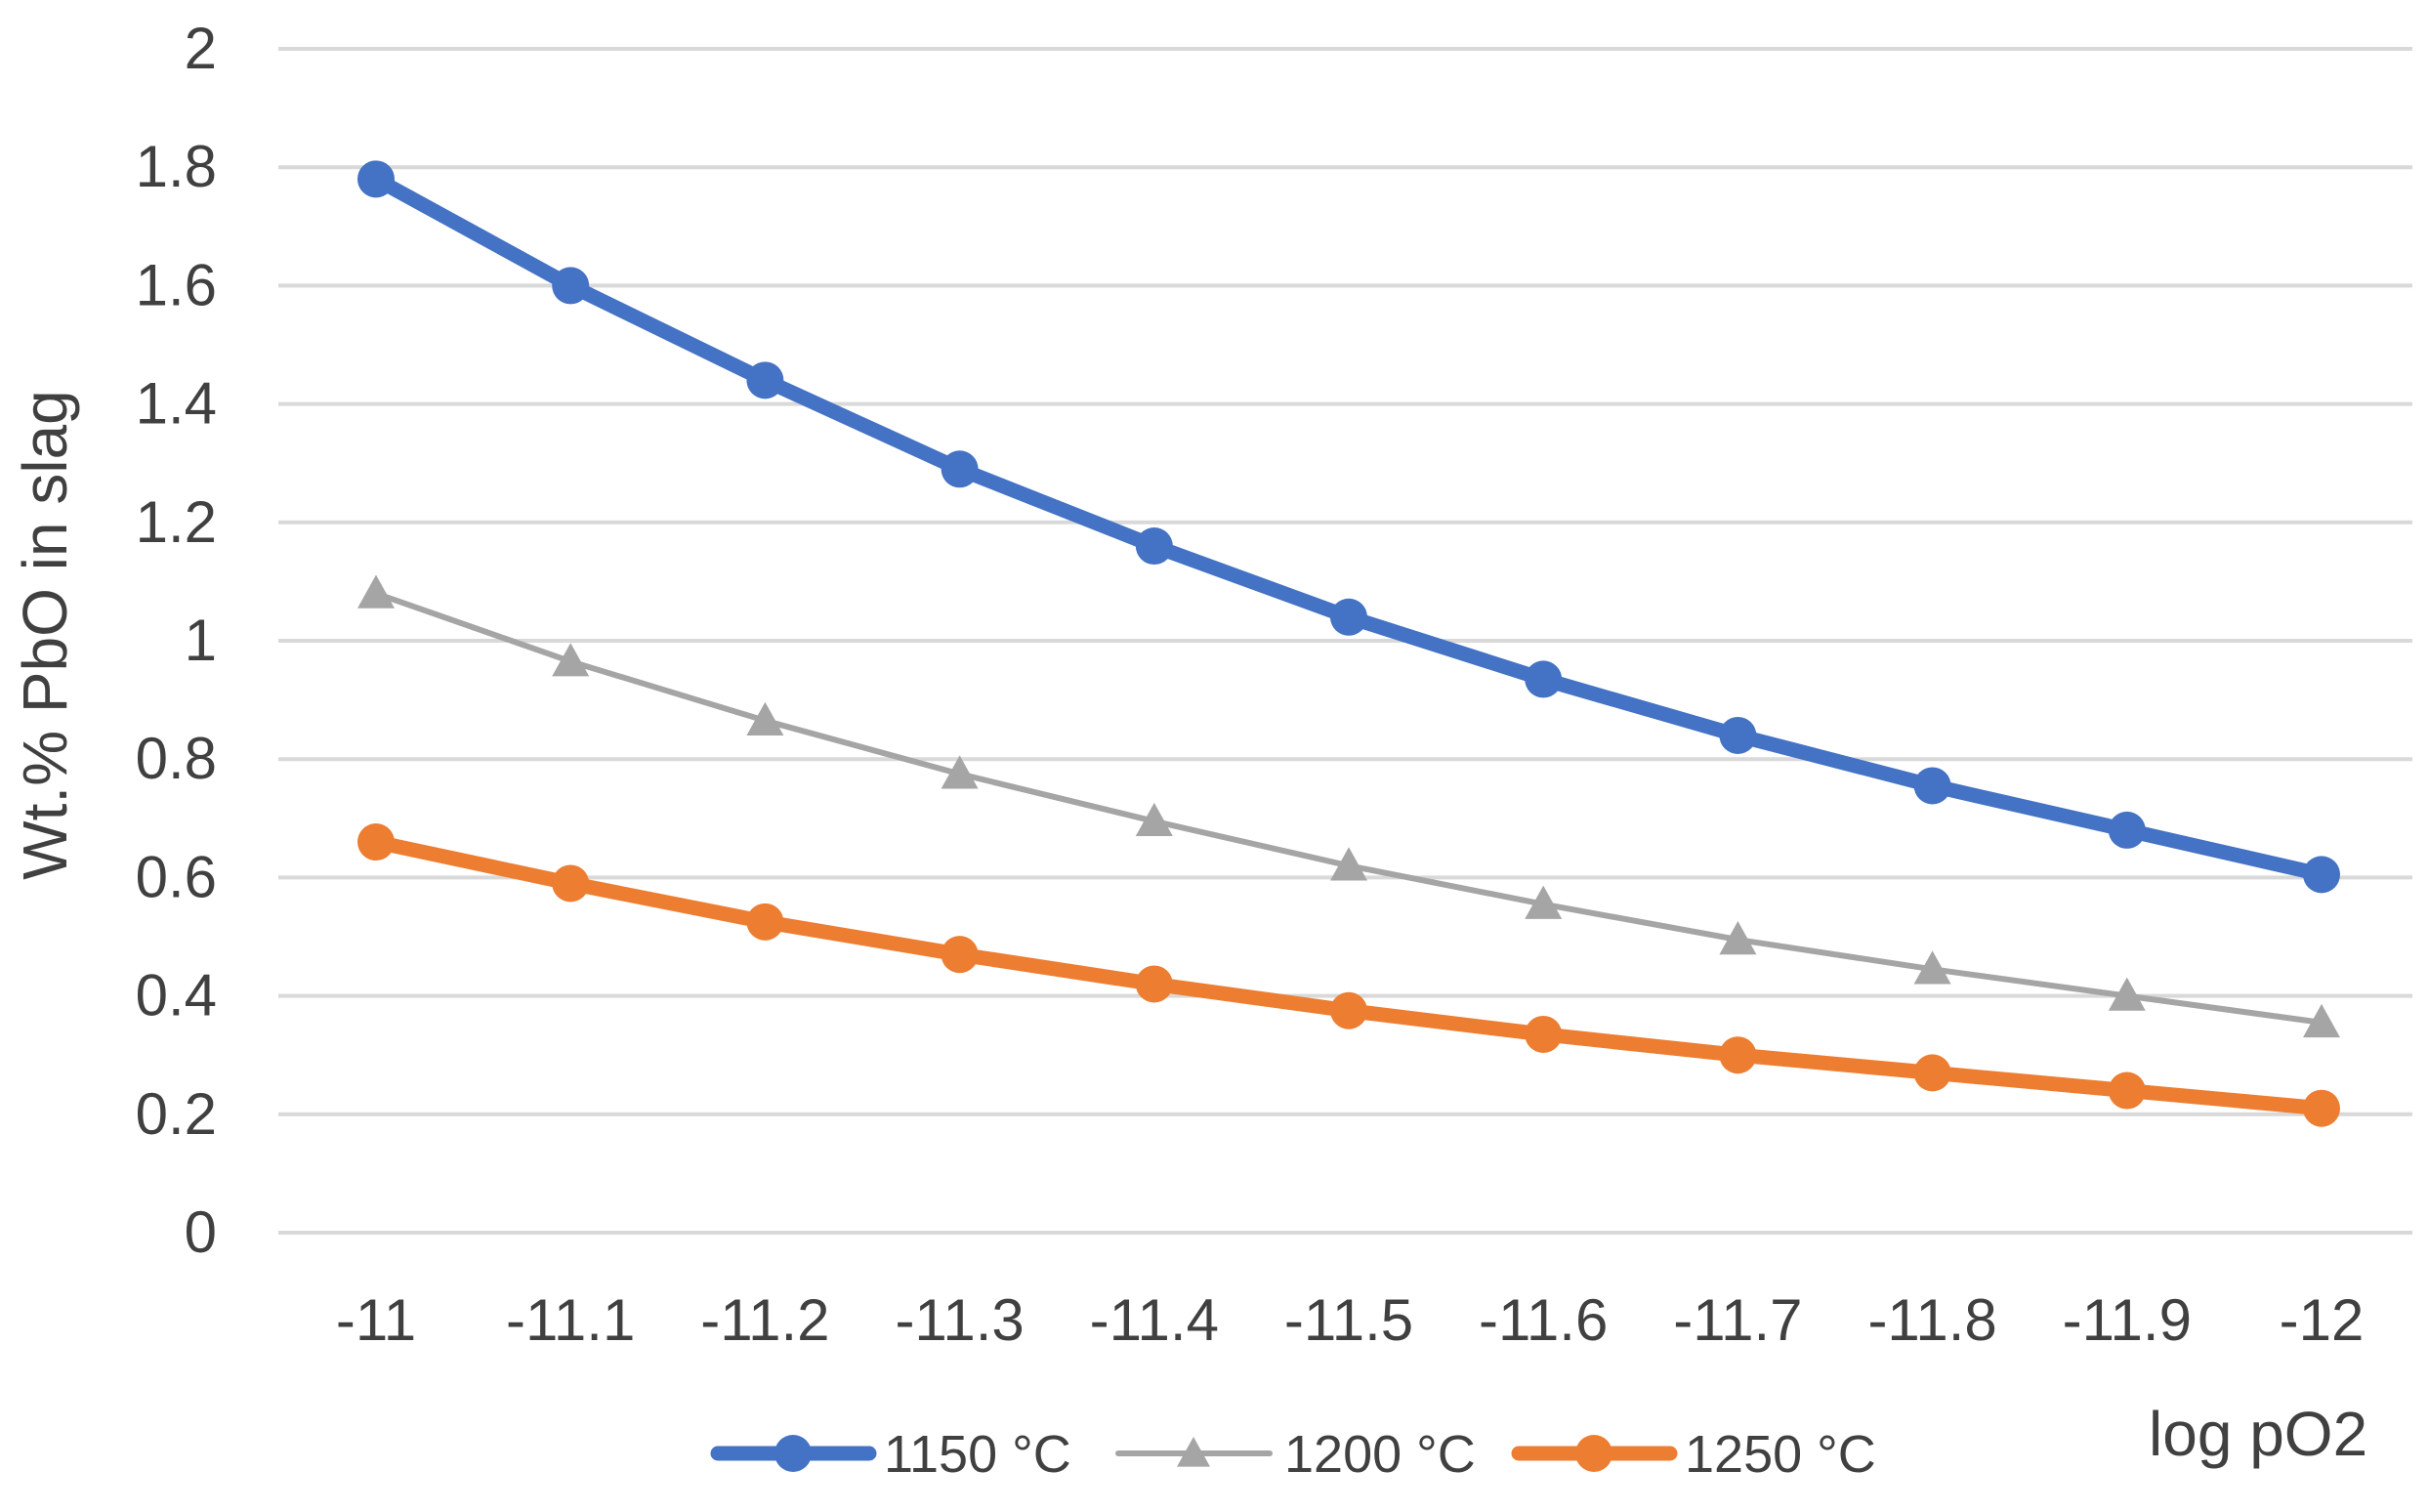 The image size is (2428, 1512). I want to click on legend: 1150 °C 1200 °C 1250 °C, so click(1293, 1454).